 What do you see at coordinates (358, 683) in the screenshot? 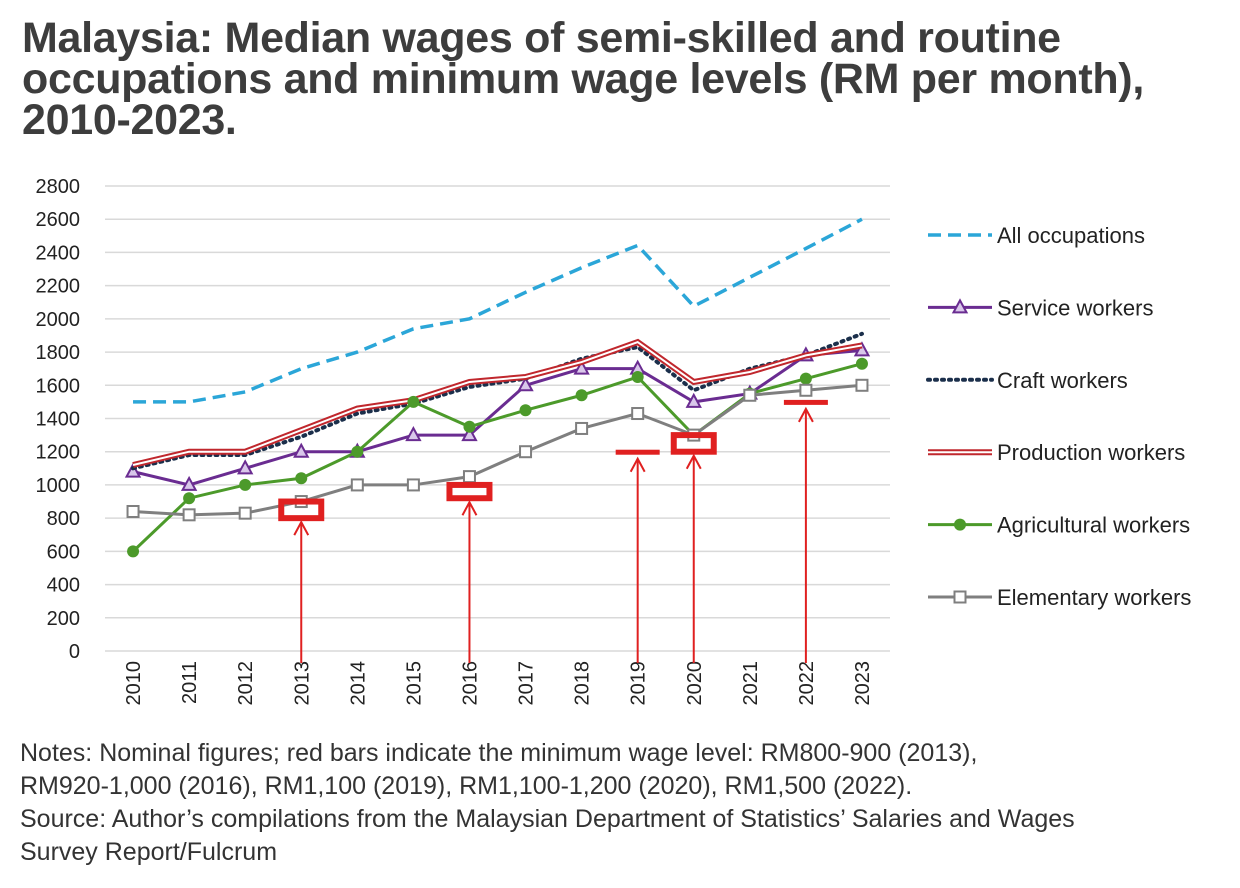
I see `x-tick-label: 2014` at bounding box center [358, 683].